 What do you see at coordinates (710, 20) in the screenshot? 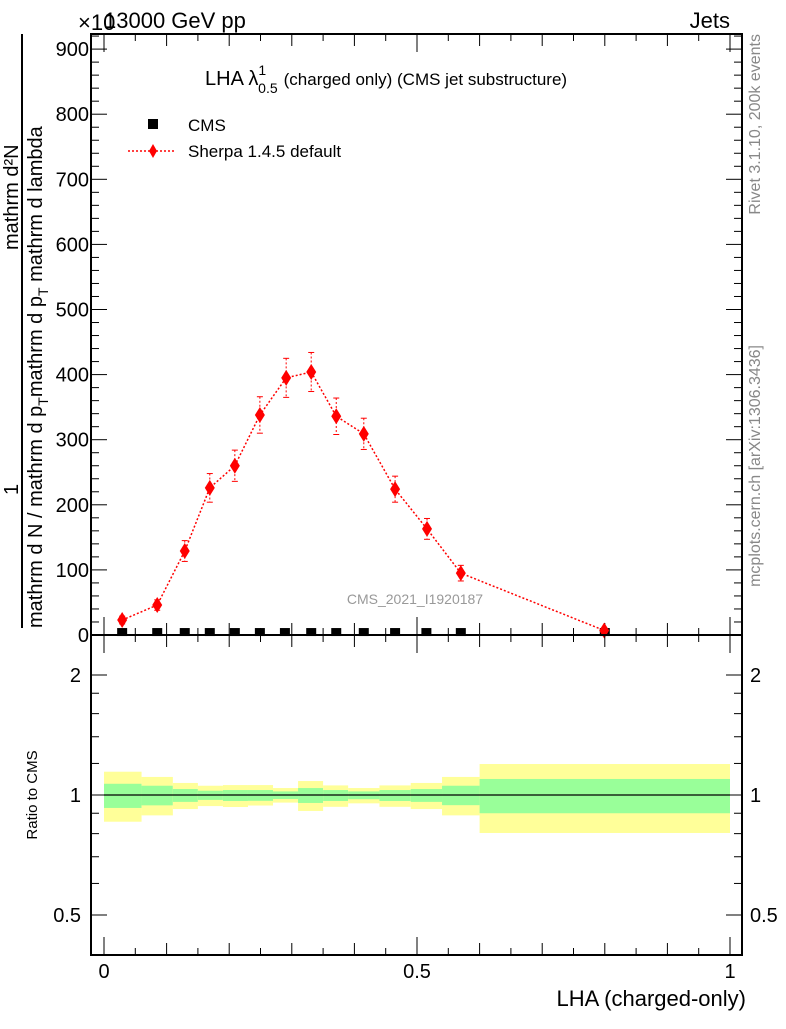
I see `header-process: Jets` at bounding box center [710, 20].